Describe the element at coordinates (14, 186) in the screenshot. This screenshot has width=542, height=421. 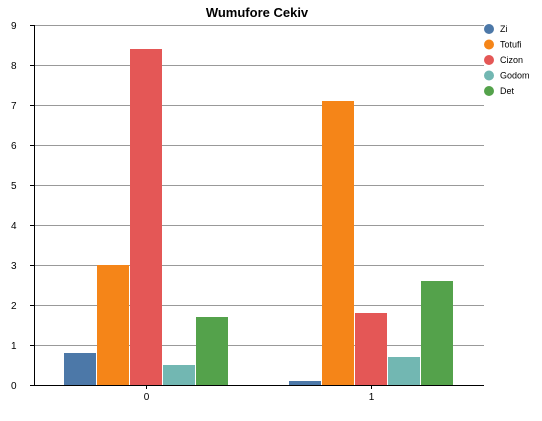
I see `y-tick-label-5: 5` at that location.